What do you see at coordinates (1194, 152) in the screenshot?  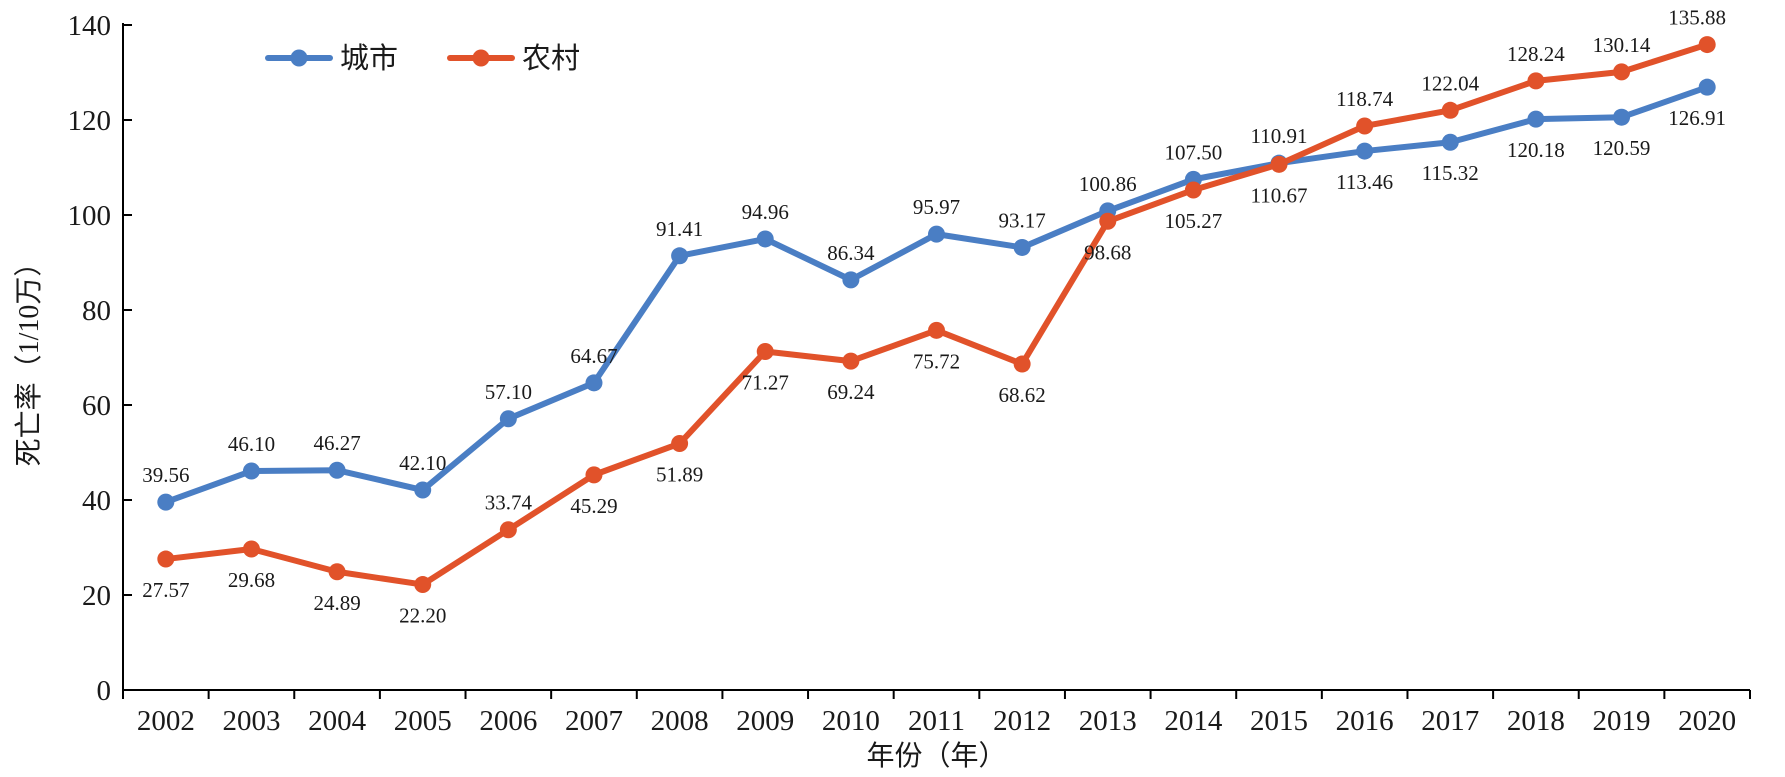 I see `data-label: 107.50` at bounding box center [1194, 152].